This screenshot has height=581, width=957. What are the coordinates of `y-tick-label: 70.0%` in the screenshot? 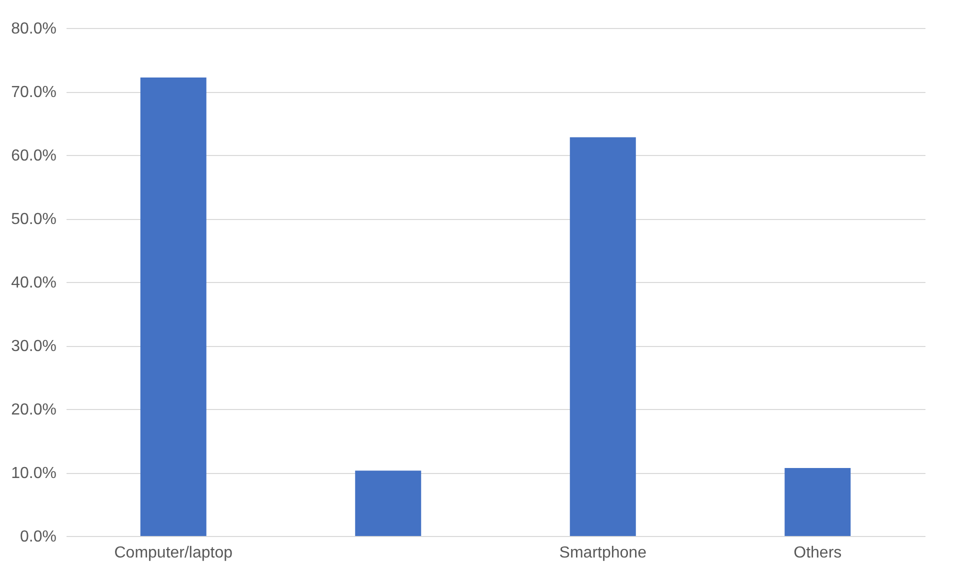 It's located at (33, 92).